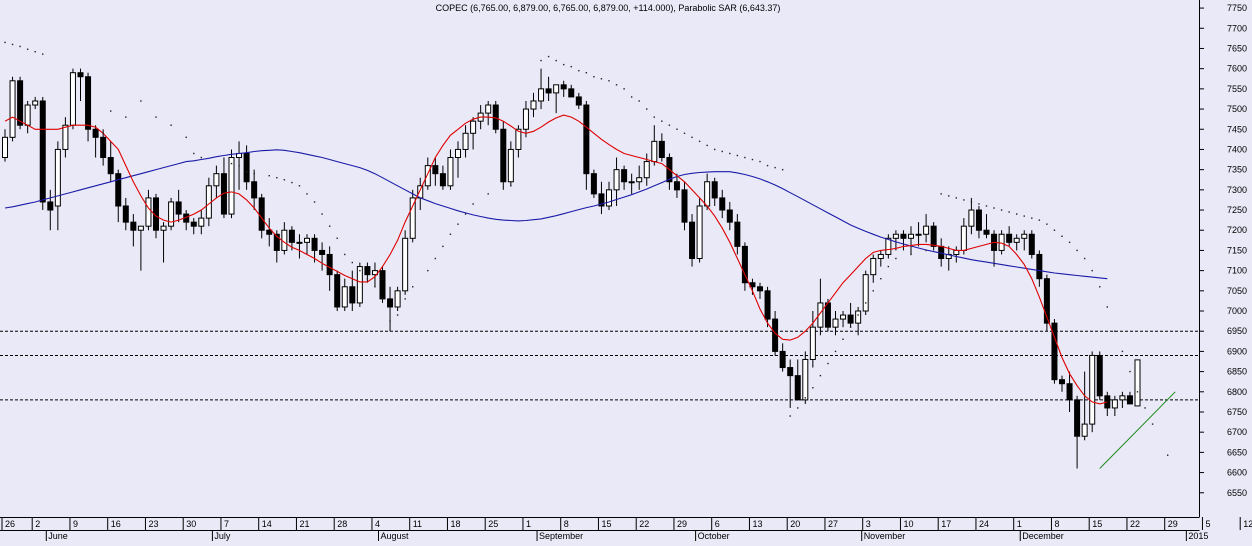  What do you see at coordinates (1237, 69) in the screenshot?
I see `y-tick-label: 7600` at bounding box center [1237, 69].